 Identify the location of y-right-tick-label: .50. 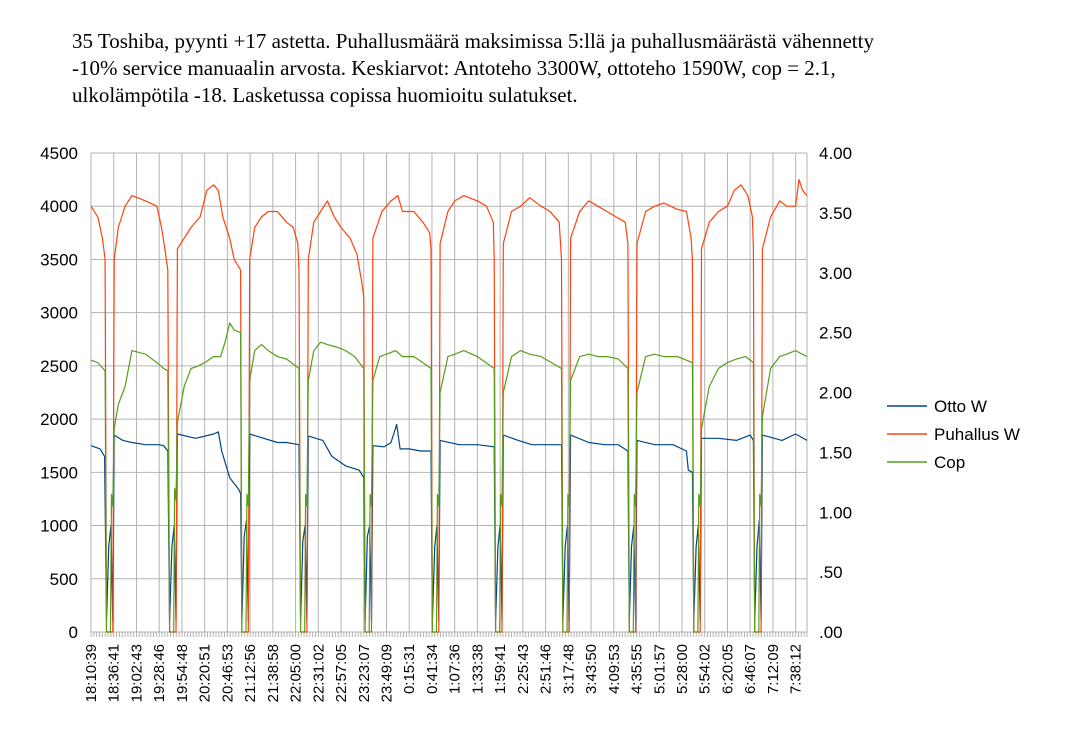
(831, 572).